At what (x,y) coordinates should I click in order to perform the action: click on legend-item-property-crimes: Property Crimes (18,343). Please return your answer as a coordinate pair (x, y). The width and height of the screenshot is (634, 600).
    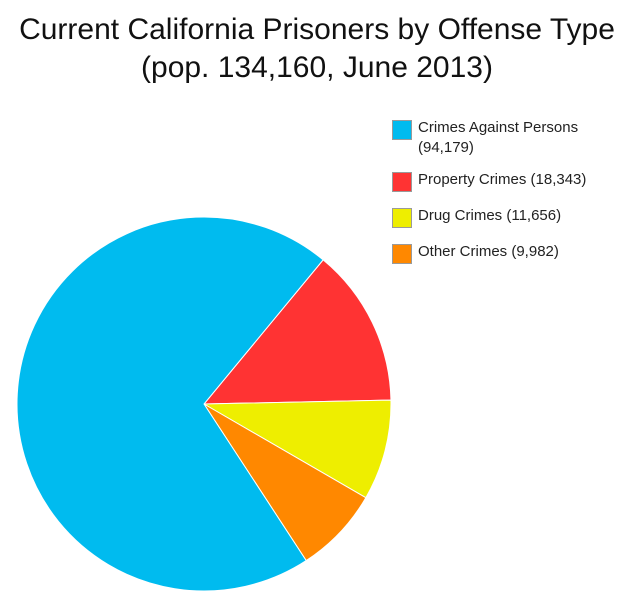
    Looking at the image, I should click on (512, 181).